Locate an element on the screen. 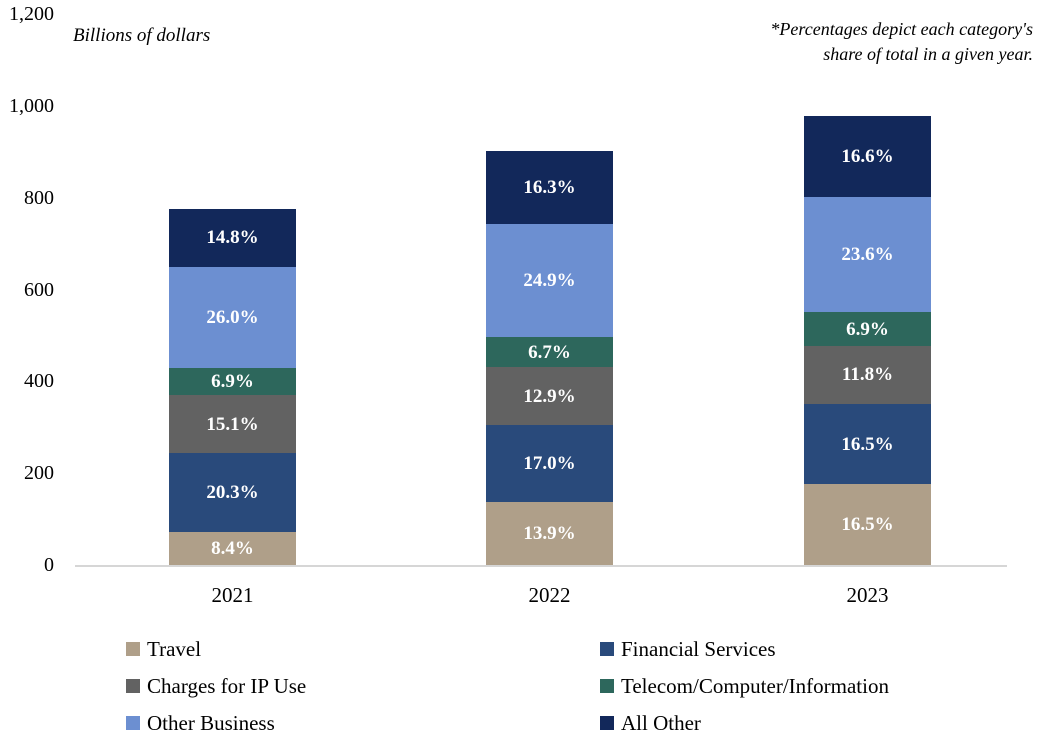 The height and width of the screenshot is (745, 1040). bar-segment-travel: 13.9% is located at coordinates (549, 533).